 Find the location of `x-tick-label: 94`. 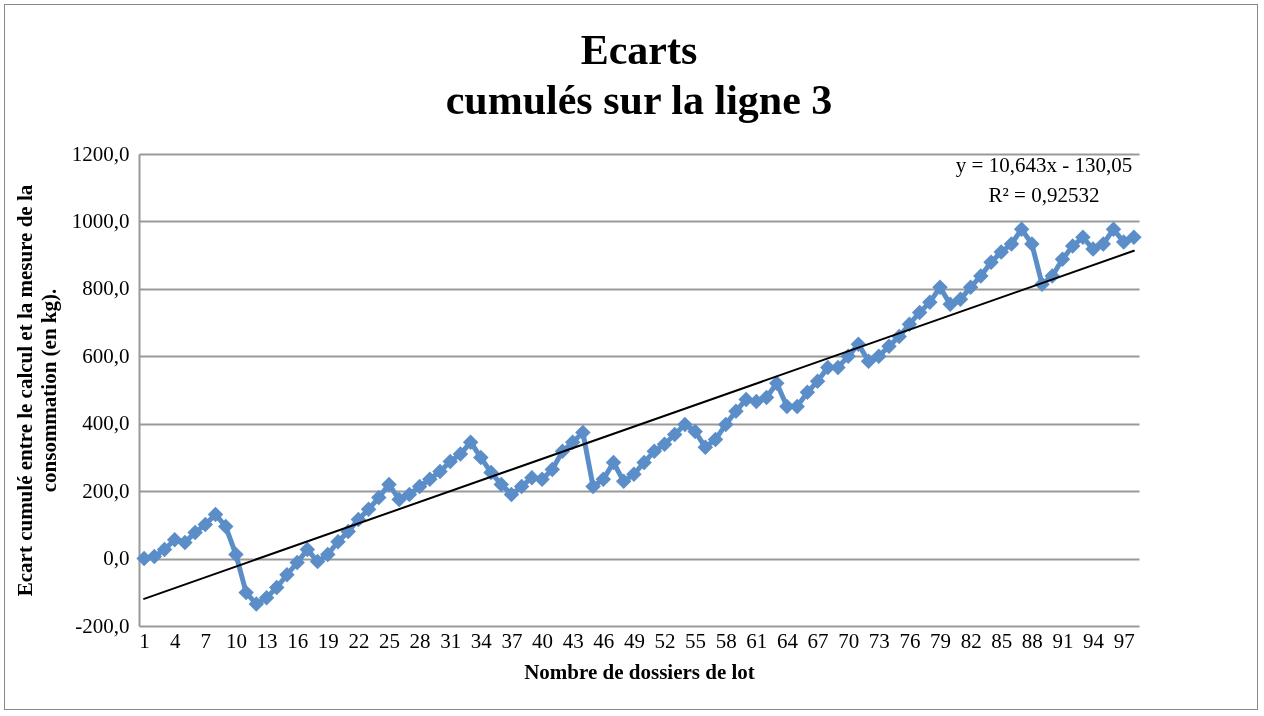

x-tick-label: 94 is located at coordinates (1094, 640).